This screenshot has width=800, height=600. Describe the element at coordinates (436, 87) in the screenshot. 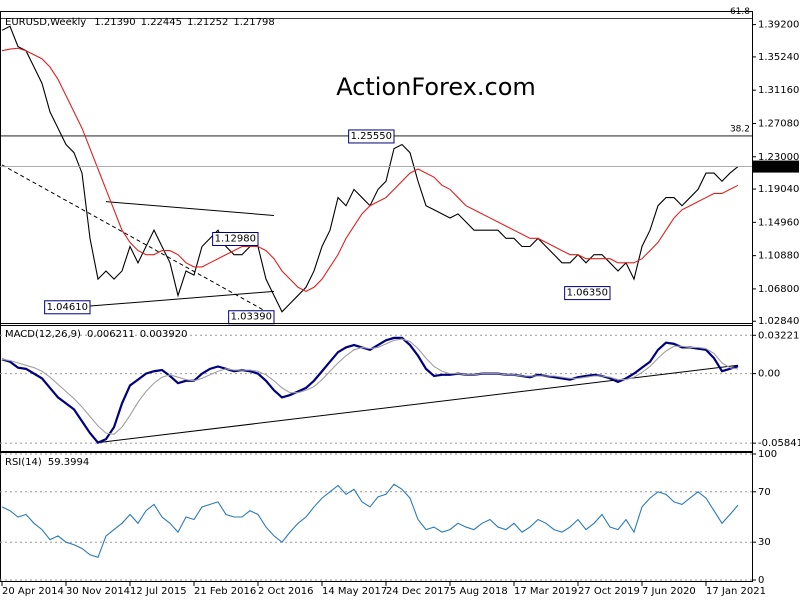

I see `watermark: ActionForex.com` at that location.